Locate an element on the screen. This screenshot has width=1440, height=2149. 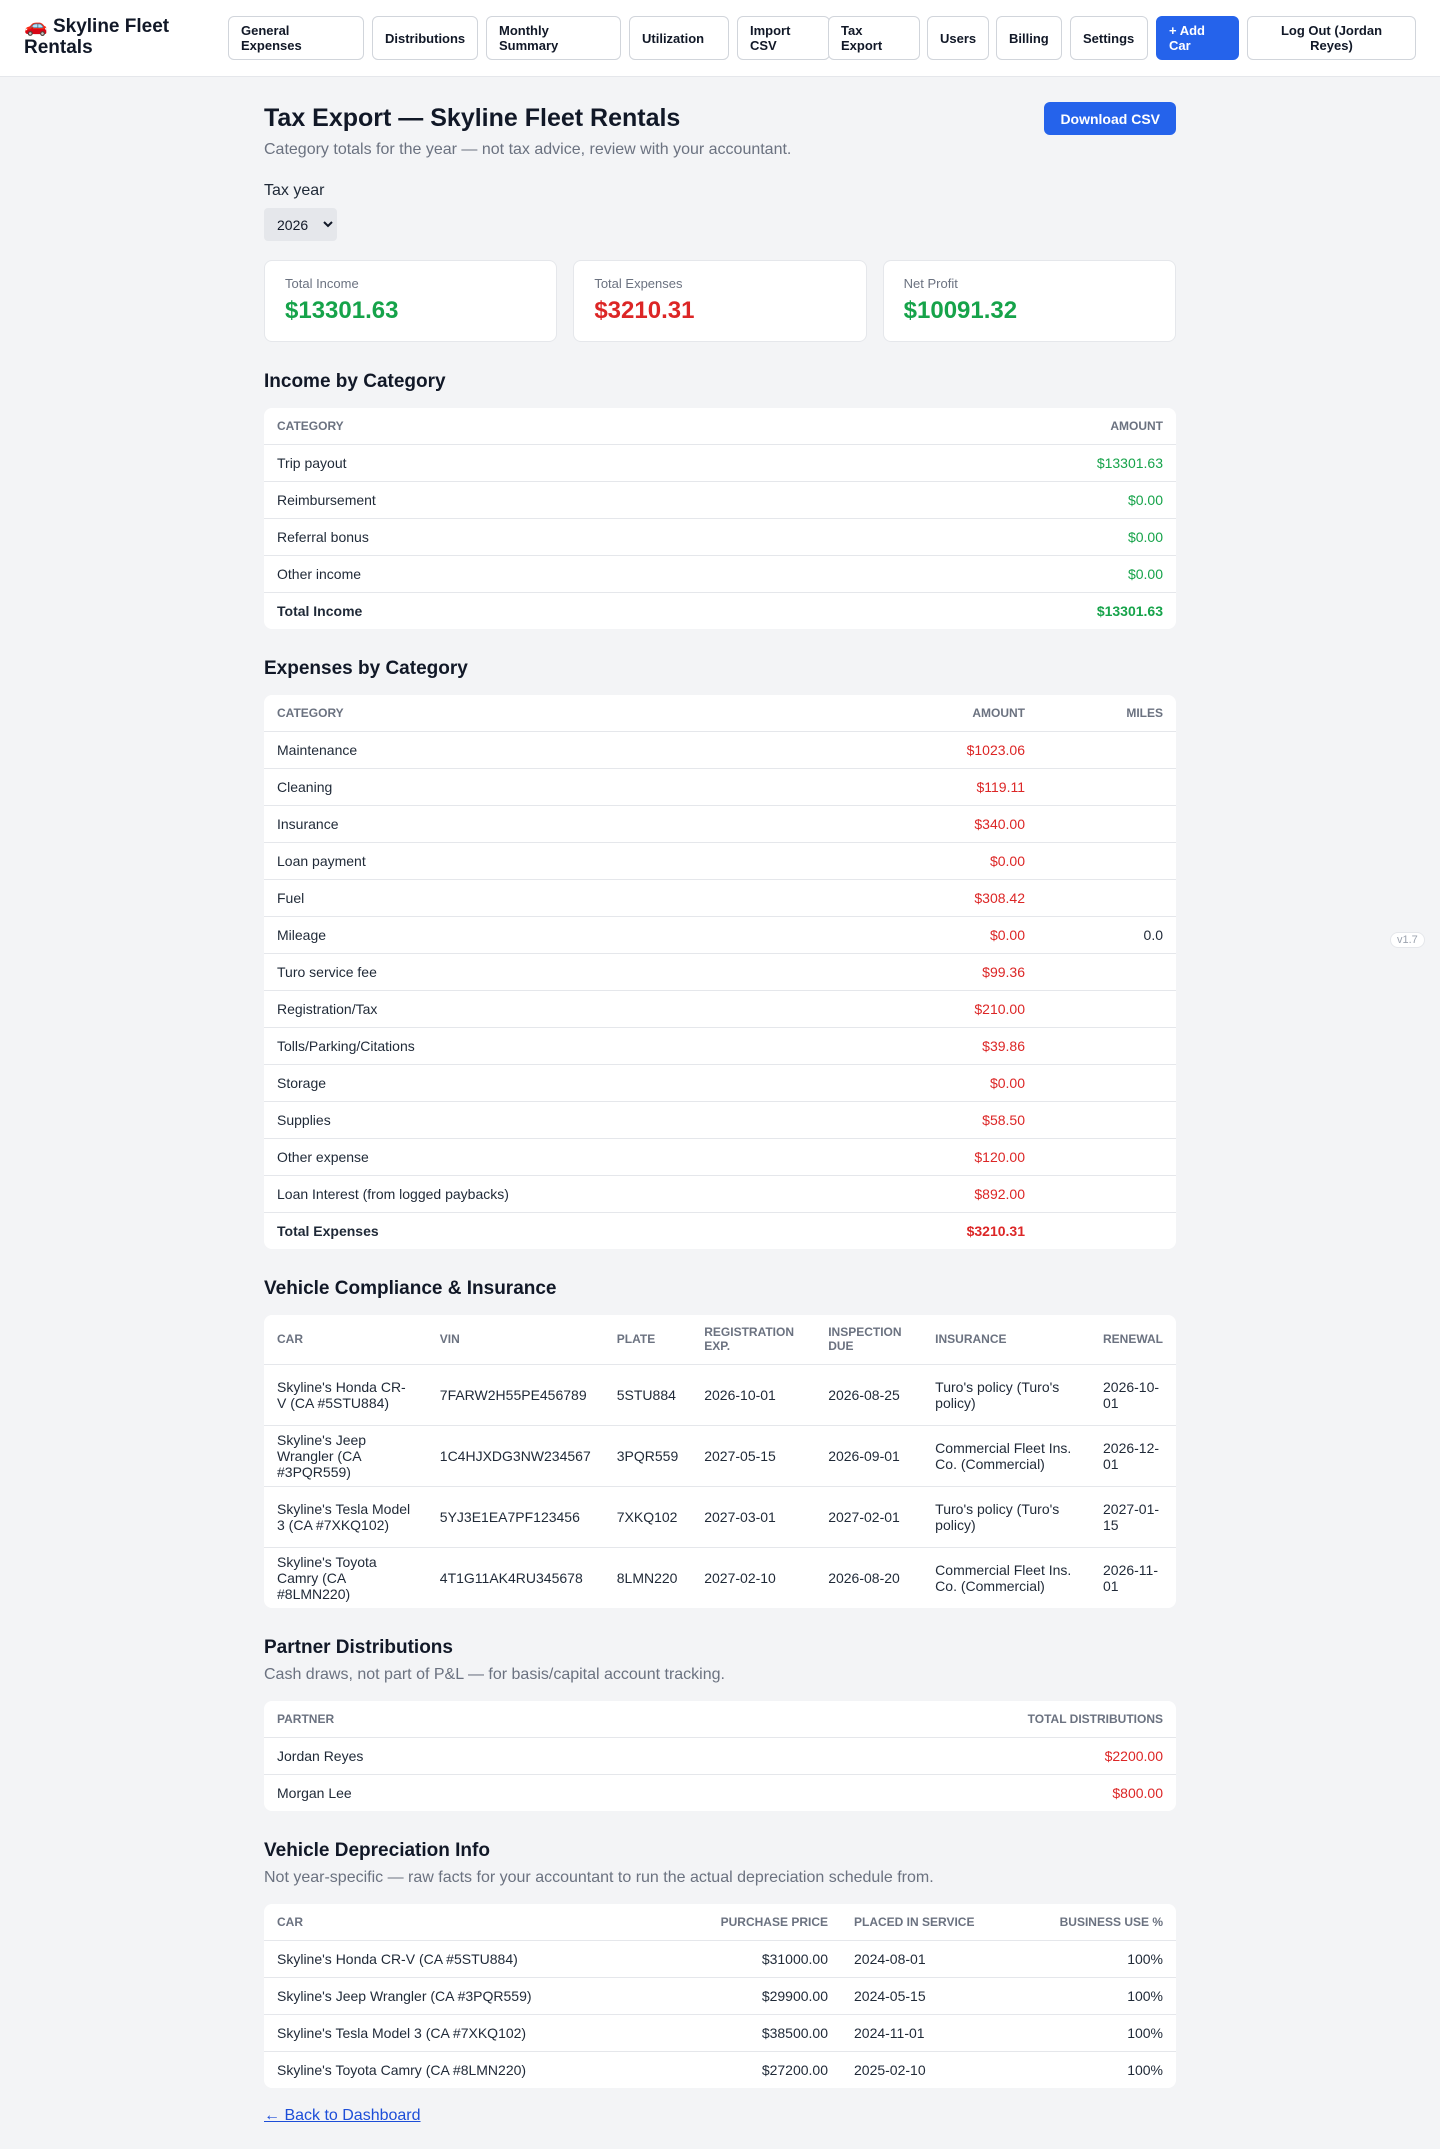
partner-cell: Morgan Lee is located at coordinates (314, 1792).